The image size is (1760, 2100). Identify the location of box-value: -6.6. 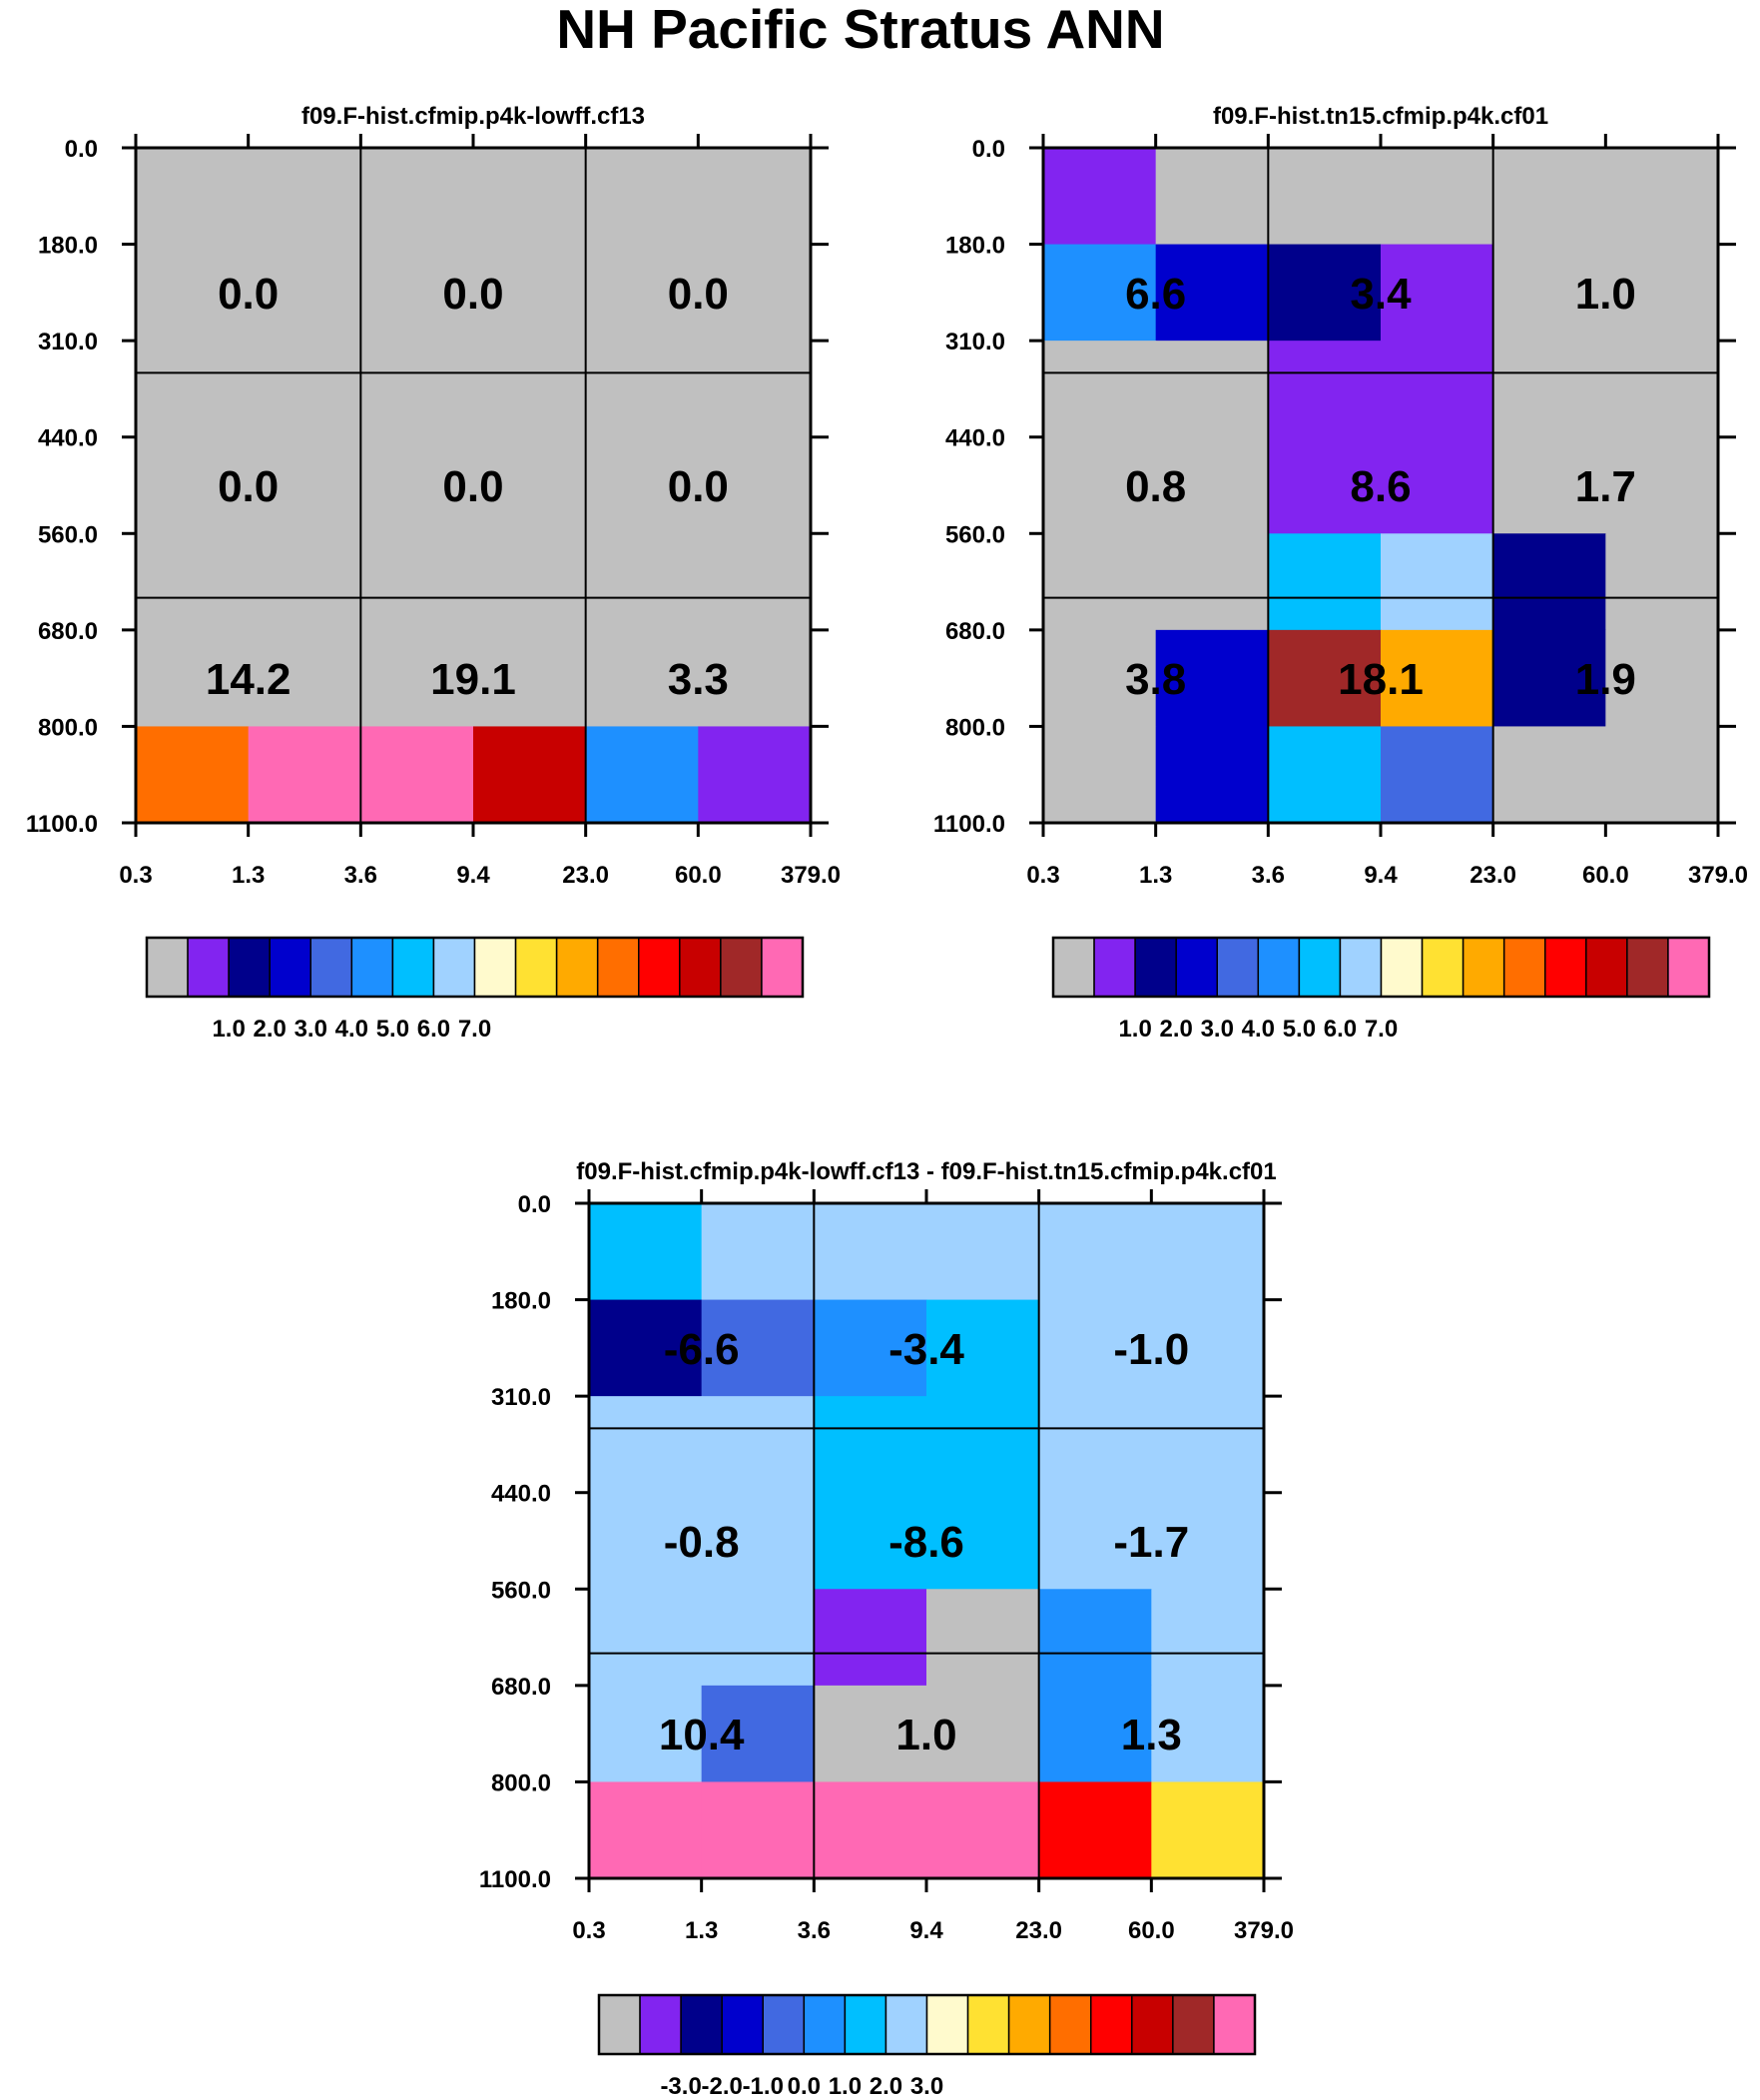
(702, 1349).